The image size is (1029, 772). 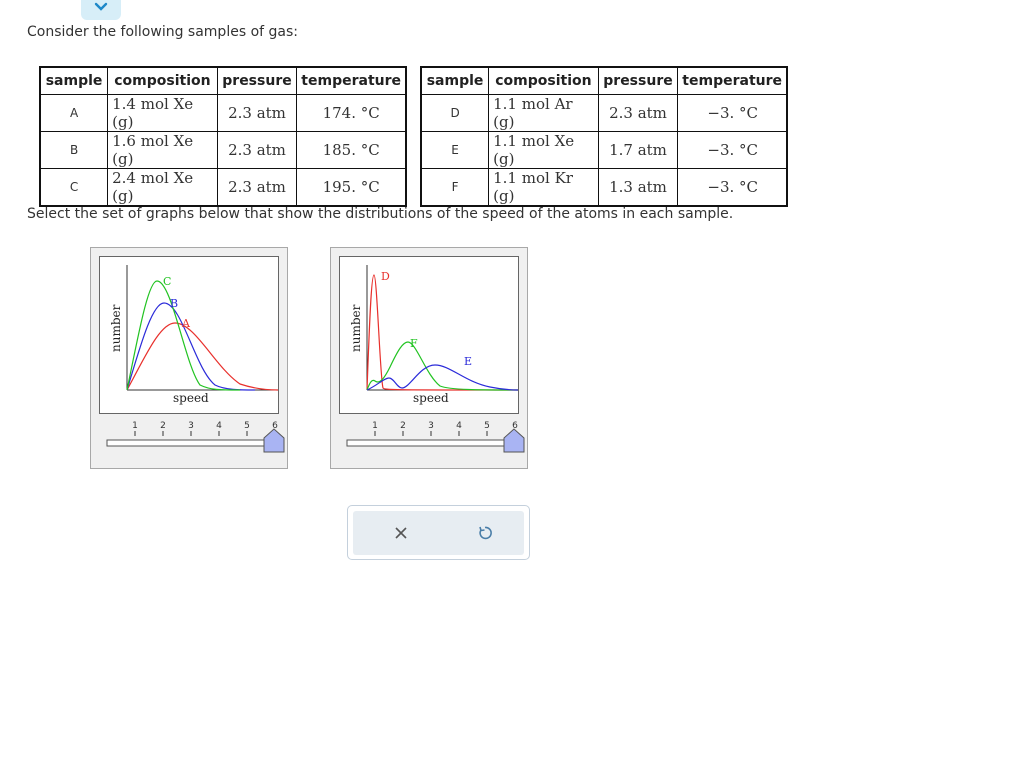 I want to click on table-row: F 1.1 mol Kr (g) 1.3 atm −3. °C, so click(x=604, y=187).